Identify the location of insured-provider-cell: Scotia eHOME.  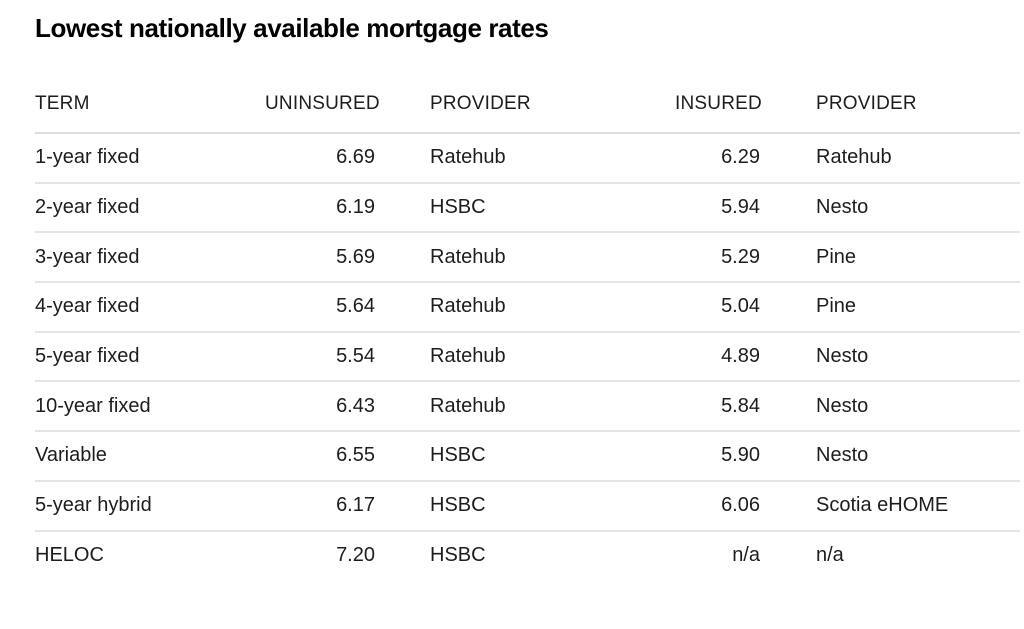
(890, 506).